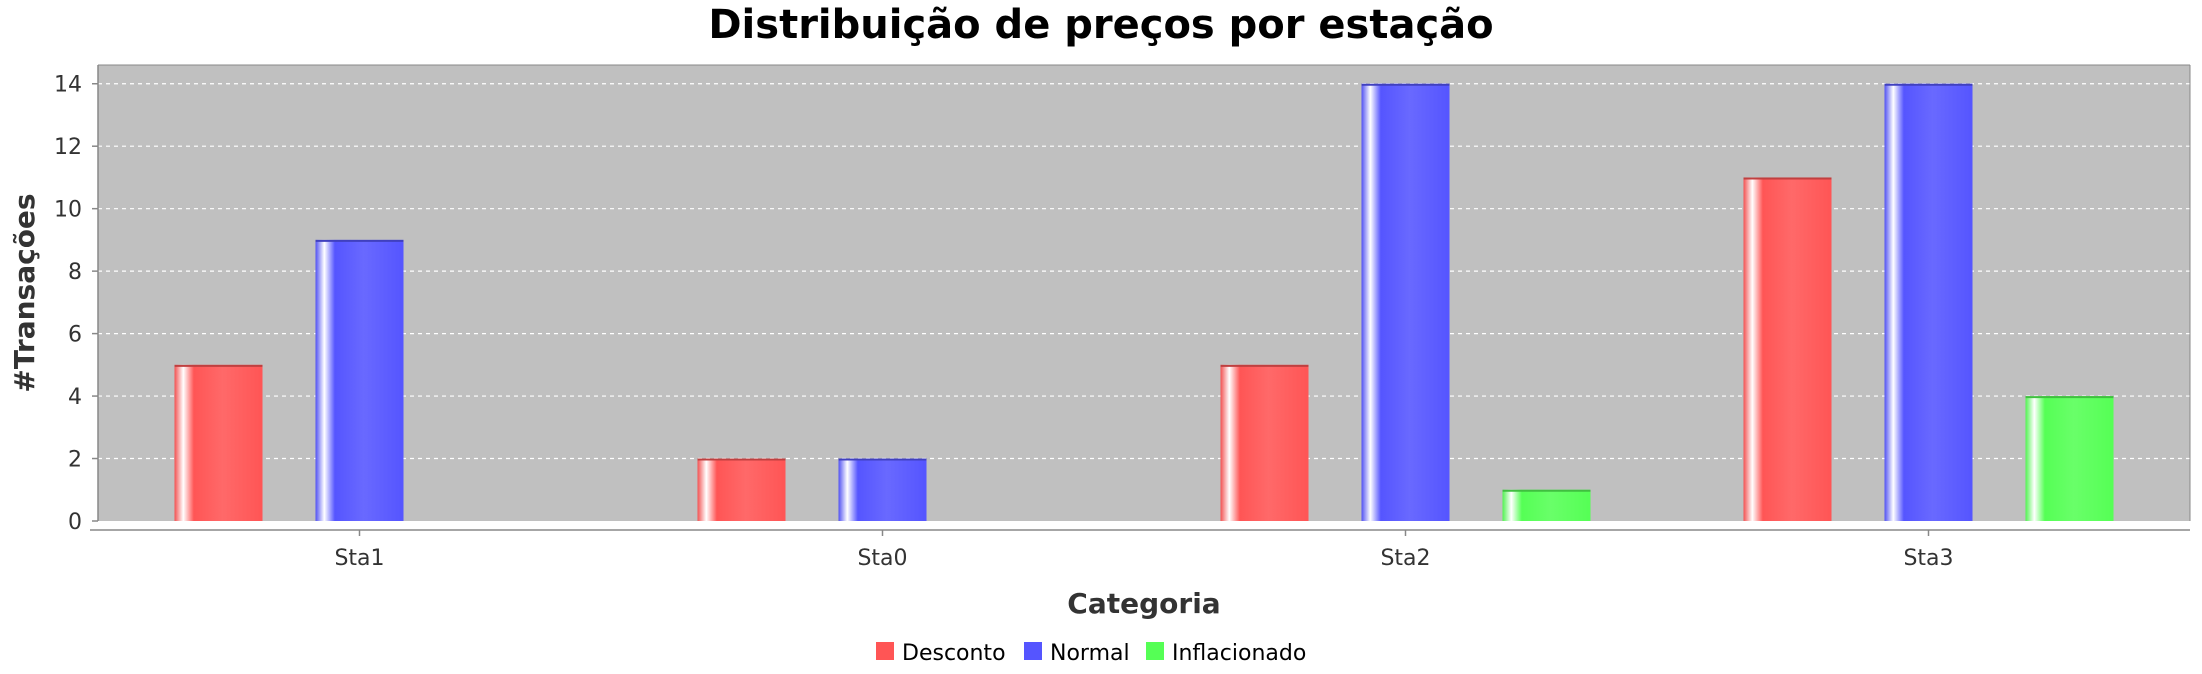 The width and height of the screenshot is (2202, 674). I want to click on y-tick-label: 6, so click(75, 335).